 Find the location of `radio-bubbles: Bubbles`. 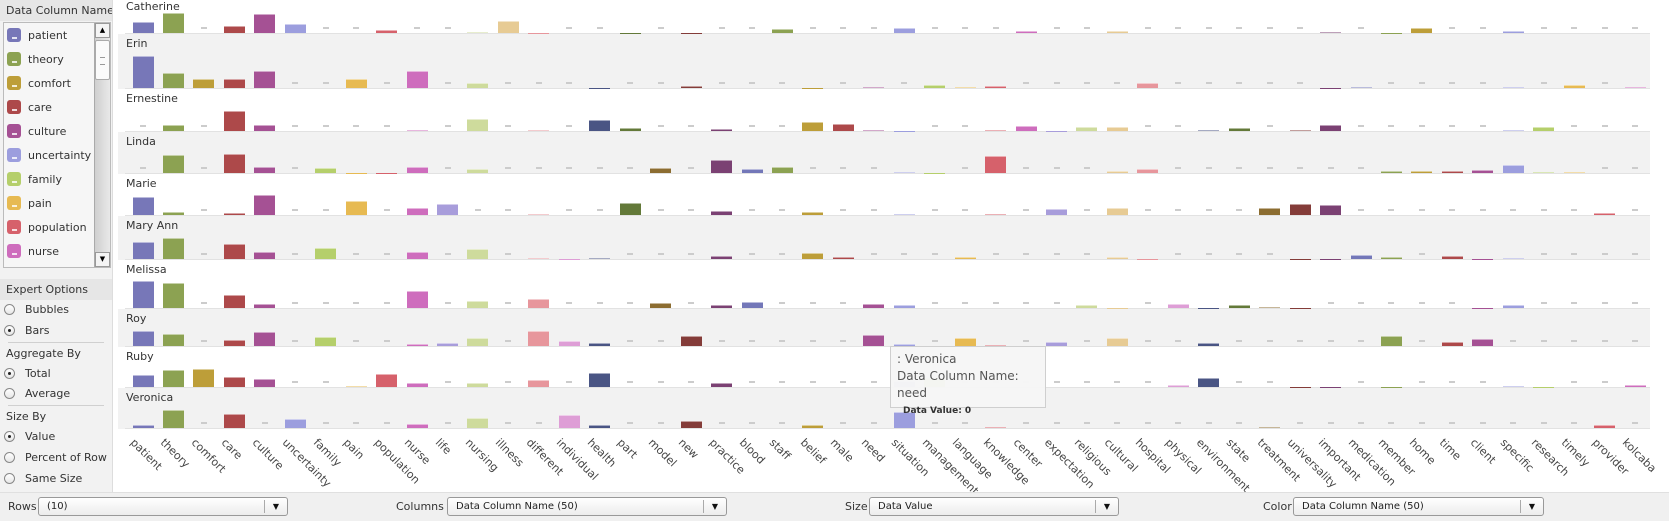

radio-bubbles: Bubbles is located at coordinates (36, 309).